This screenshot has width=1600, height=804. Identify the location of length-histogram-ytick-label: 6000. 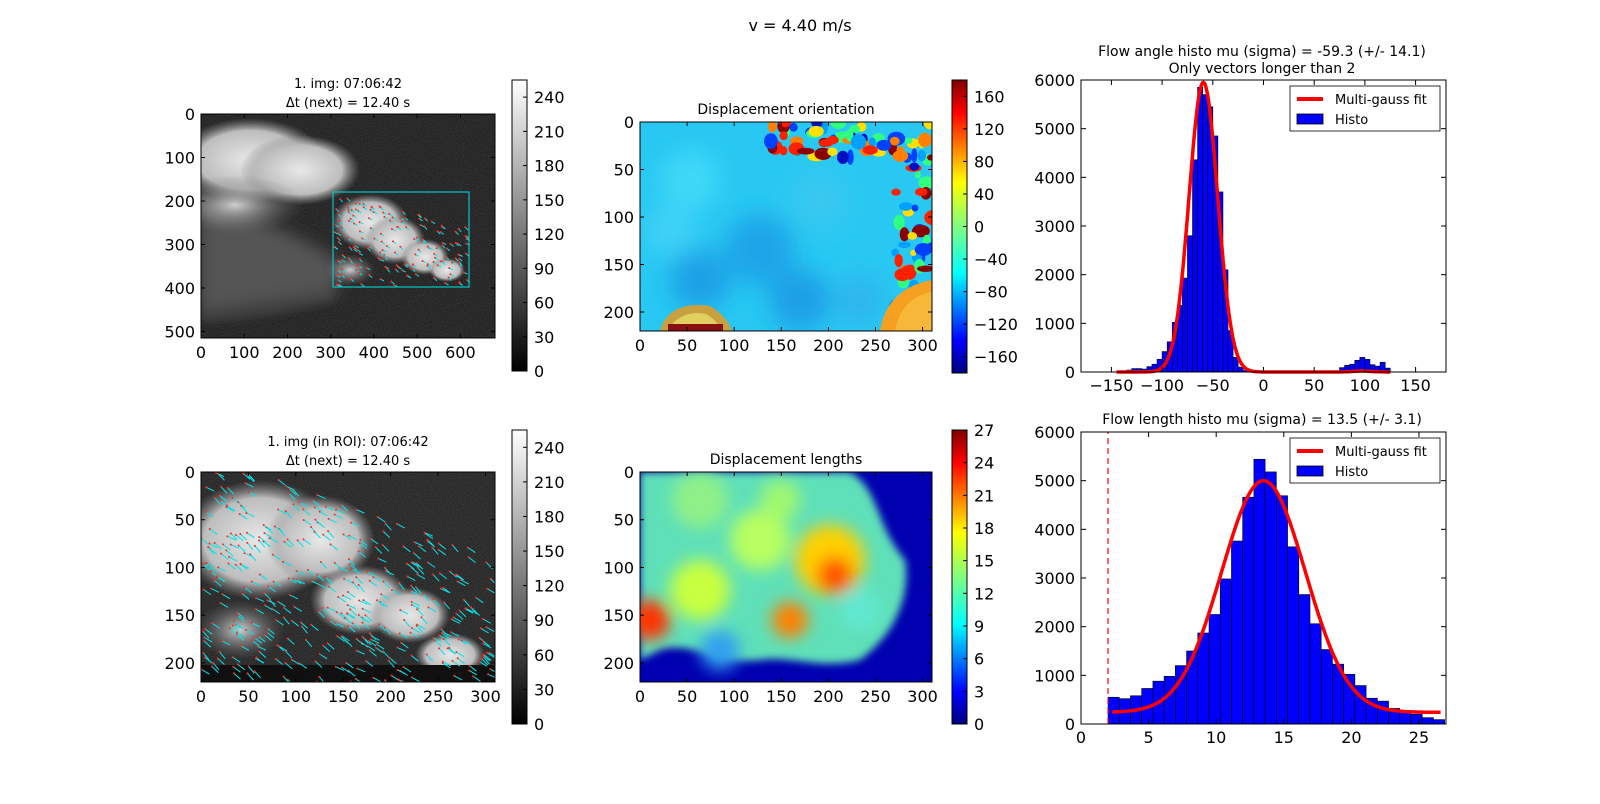
(1054, 432).